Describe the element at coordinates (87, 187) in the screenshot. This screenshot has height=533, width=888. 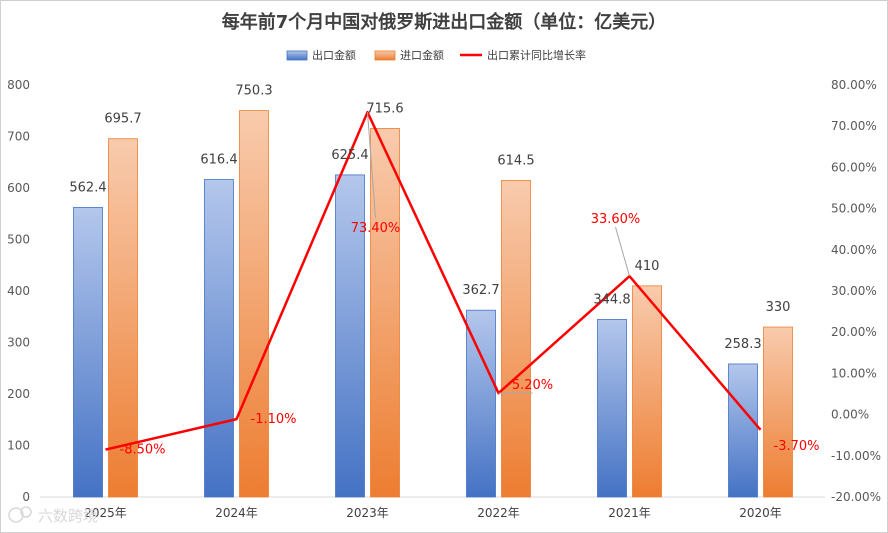
I see `bar-export-label: 562.4` at that location.